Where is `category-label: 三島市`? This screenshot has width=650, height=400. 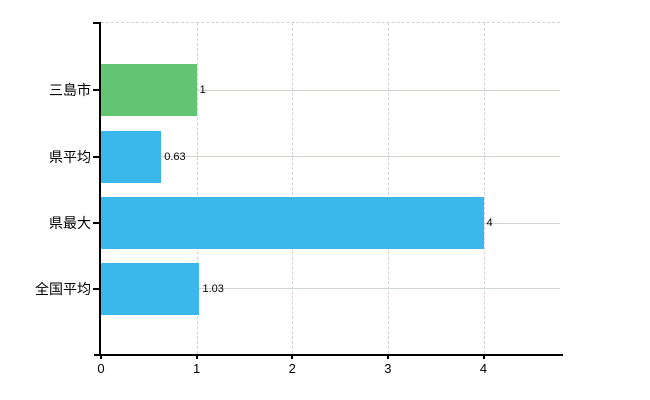
category-label: 三島市 is located at coordinates (70, 90).